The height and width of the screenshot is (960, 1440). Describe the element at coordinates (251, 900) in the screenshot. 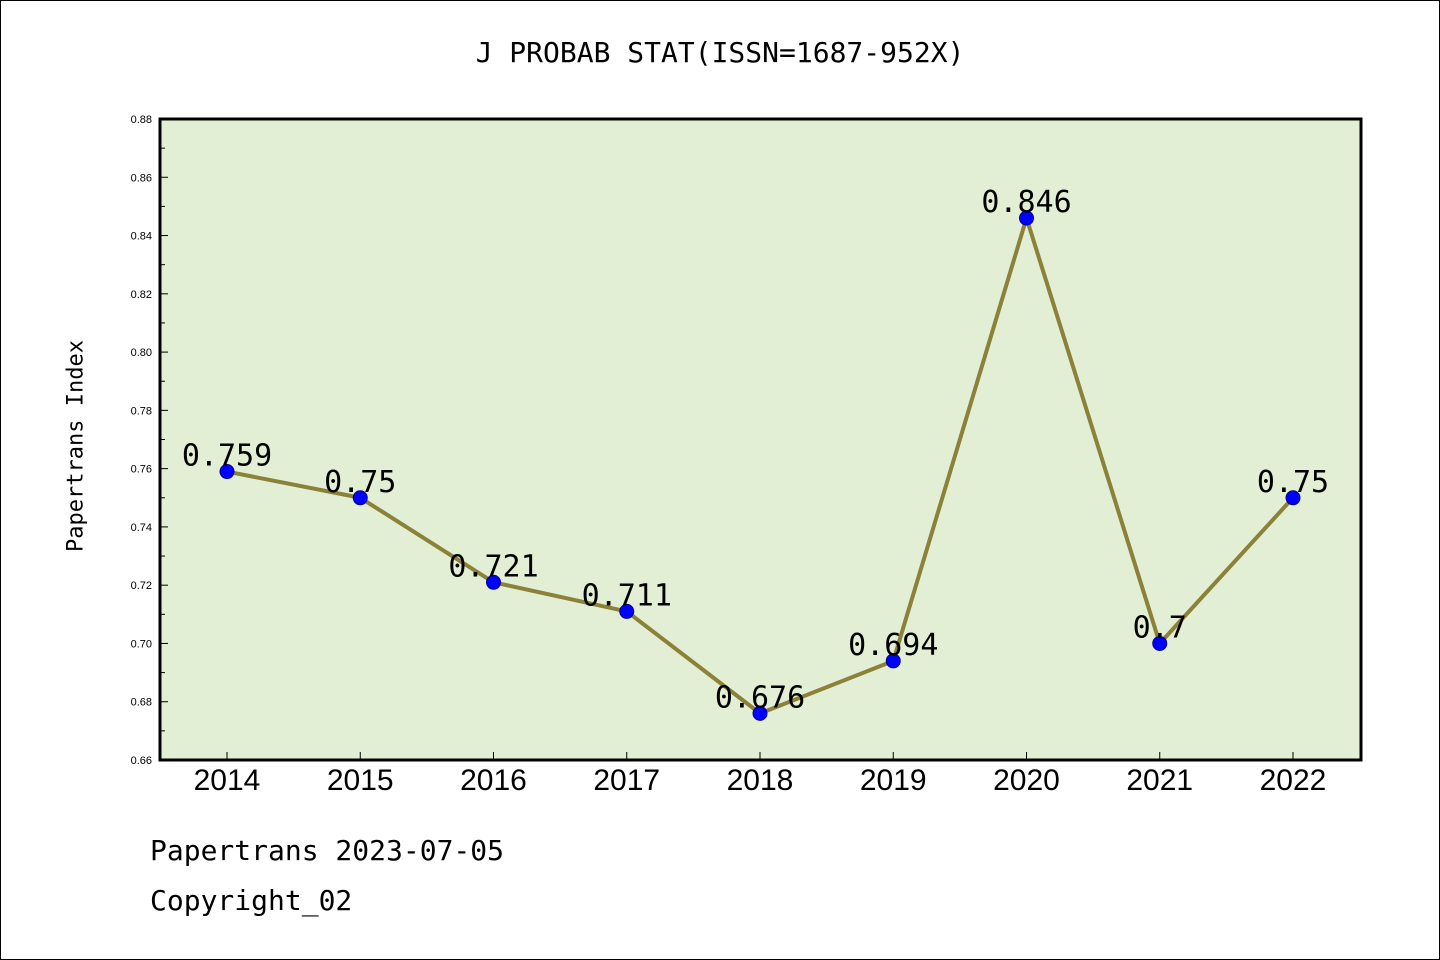

I see `footer-copyright: Copyright_02` at that location.